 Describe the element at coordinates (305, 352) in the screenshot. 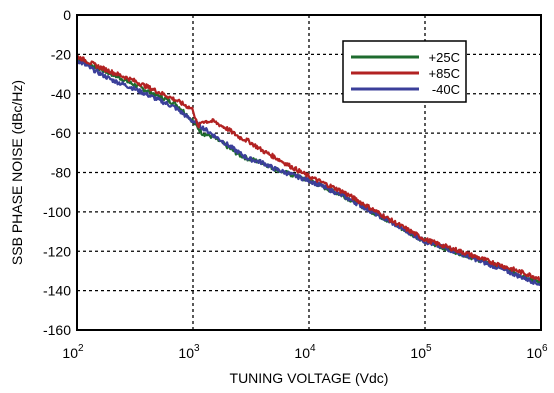

I see `x-tick-label: 10⁴` at that location.